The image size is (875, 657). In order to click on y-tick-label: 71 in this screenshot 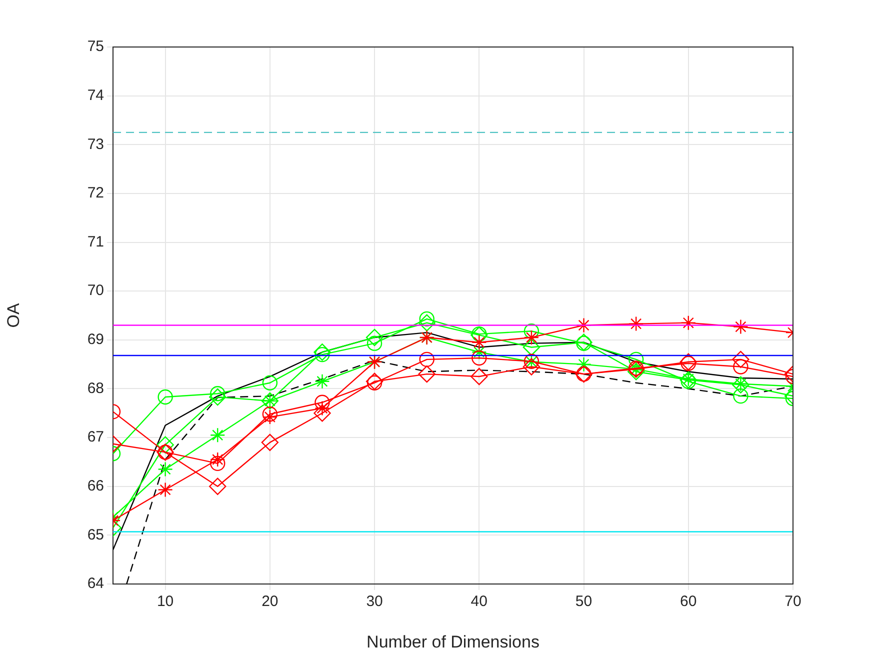, I will do `click(95, 241)`.